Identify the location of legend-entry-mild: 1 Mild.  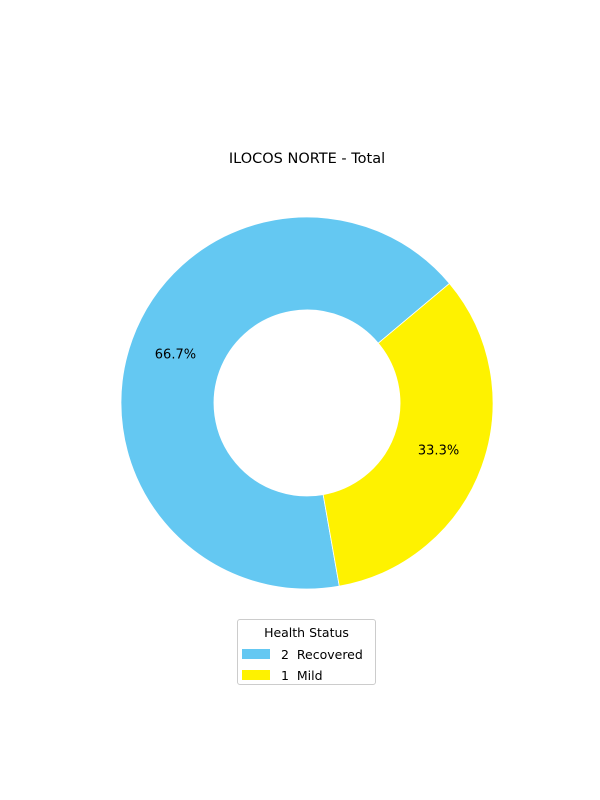
(282, 675).